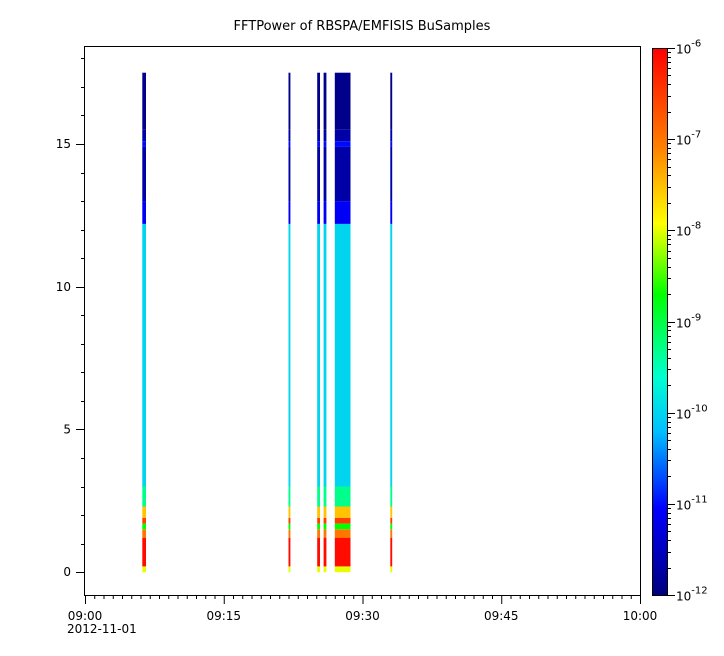  Describe the element at coordinates (640, 616) in the screenshot. I see `x-tick-label: 10:00` at that location.